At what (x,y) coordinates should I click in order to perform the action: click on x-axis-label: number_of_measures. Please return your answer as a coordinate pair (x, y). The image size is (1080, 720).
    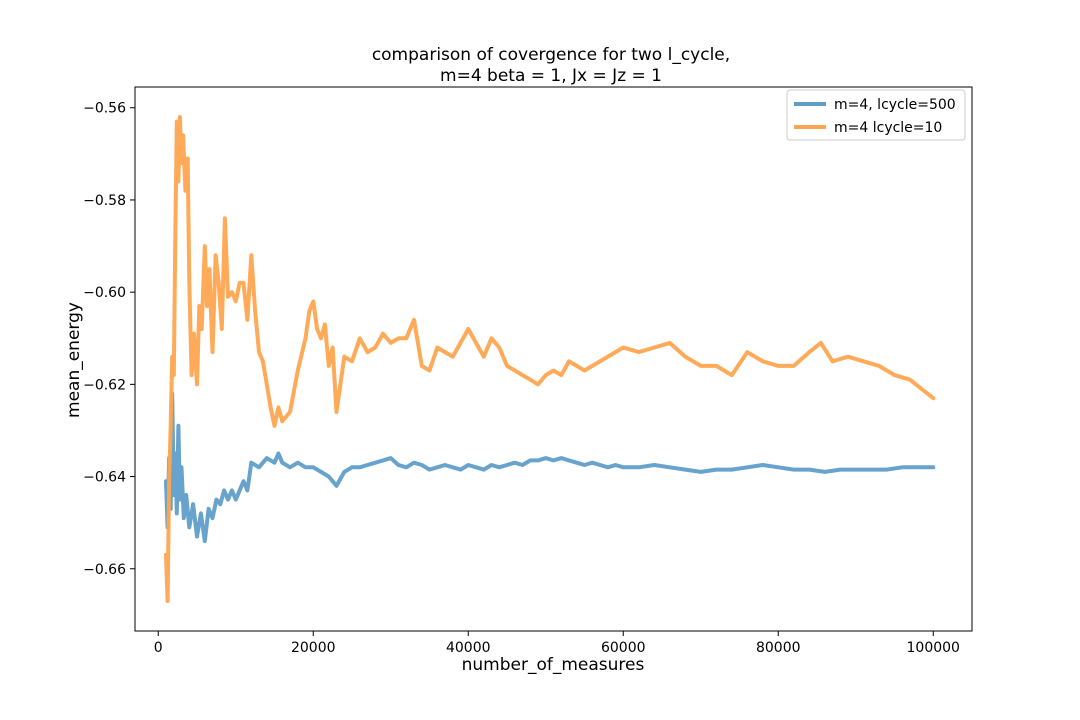
    Looking at the image, I should click on (553, 665).